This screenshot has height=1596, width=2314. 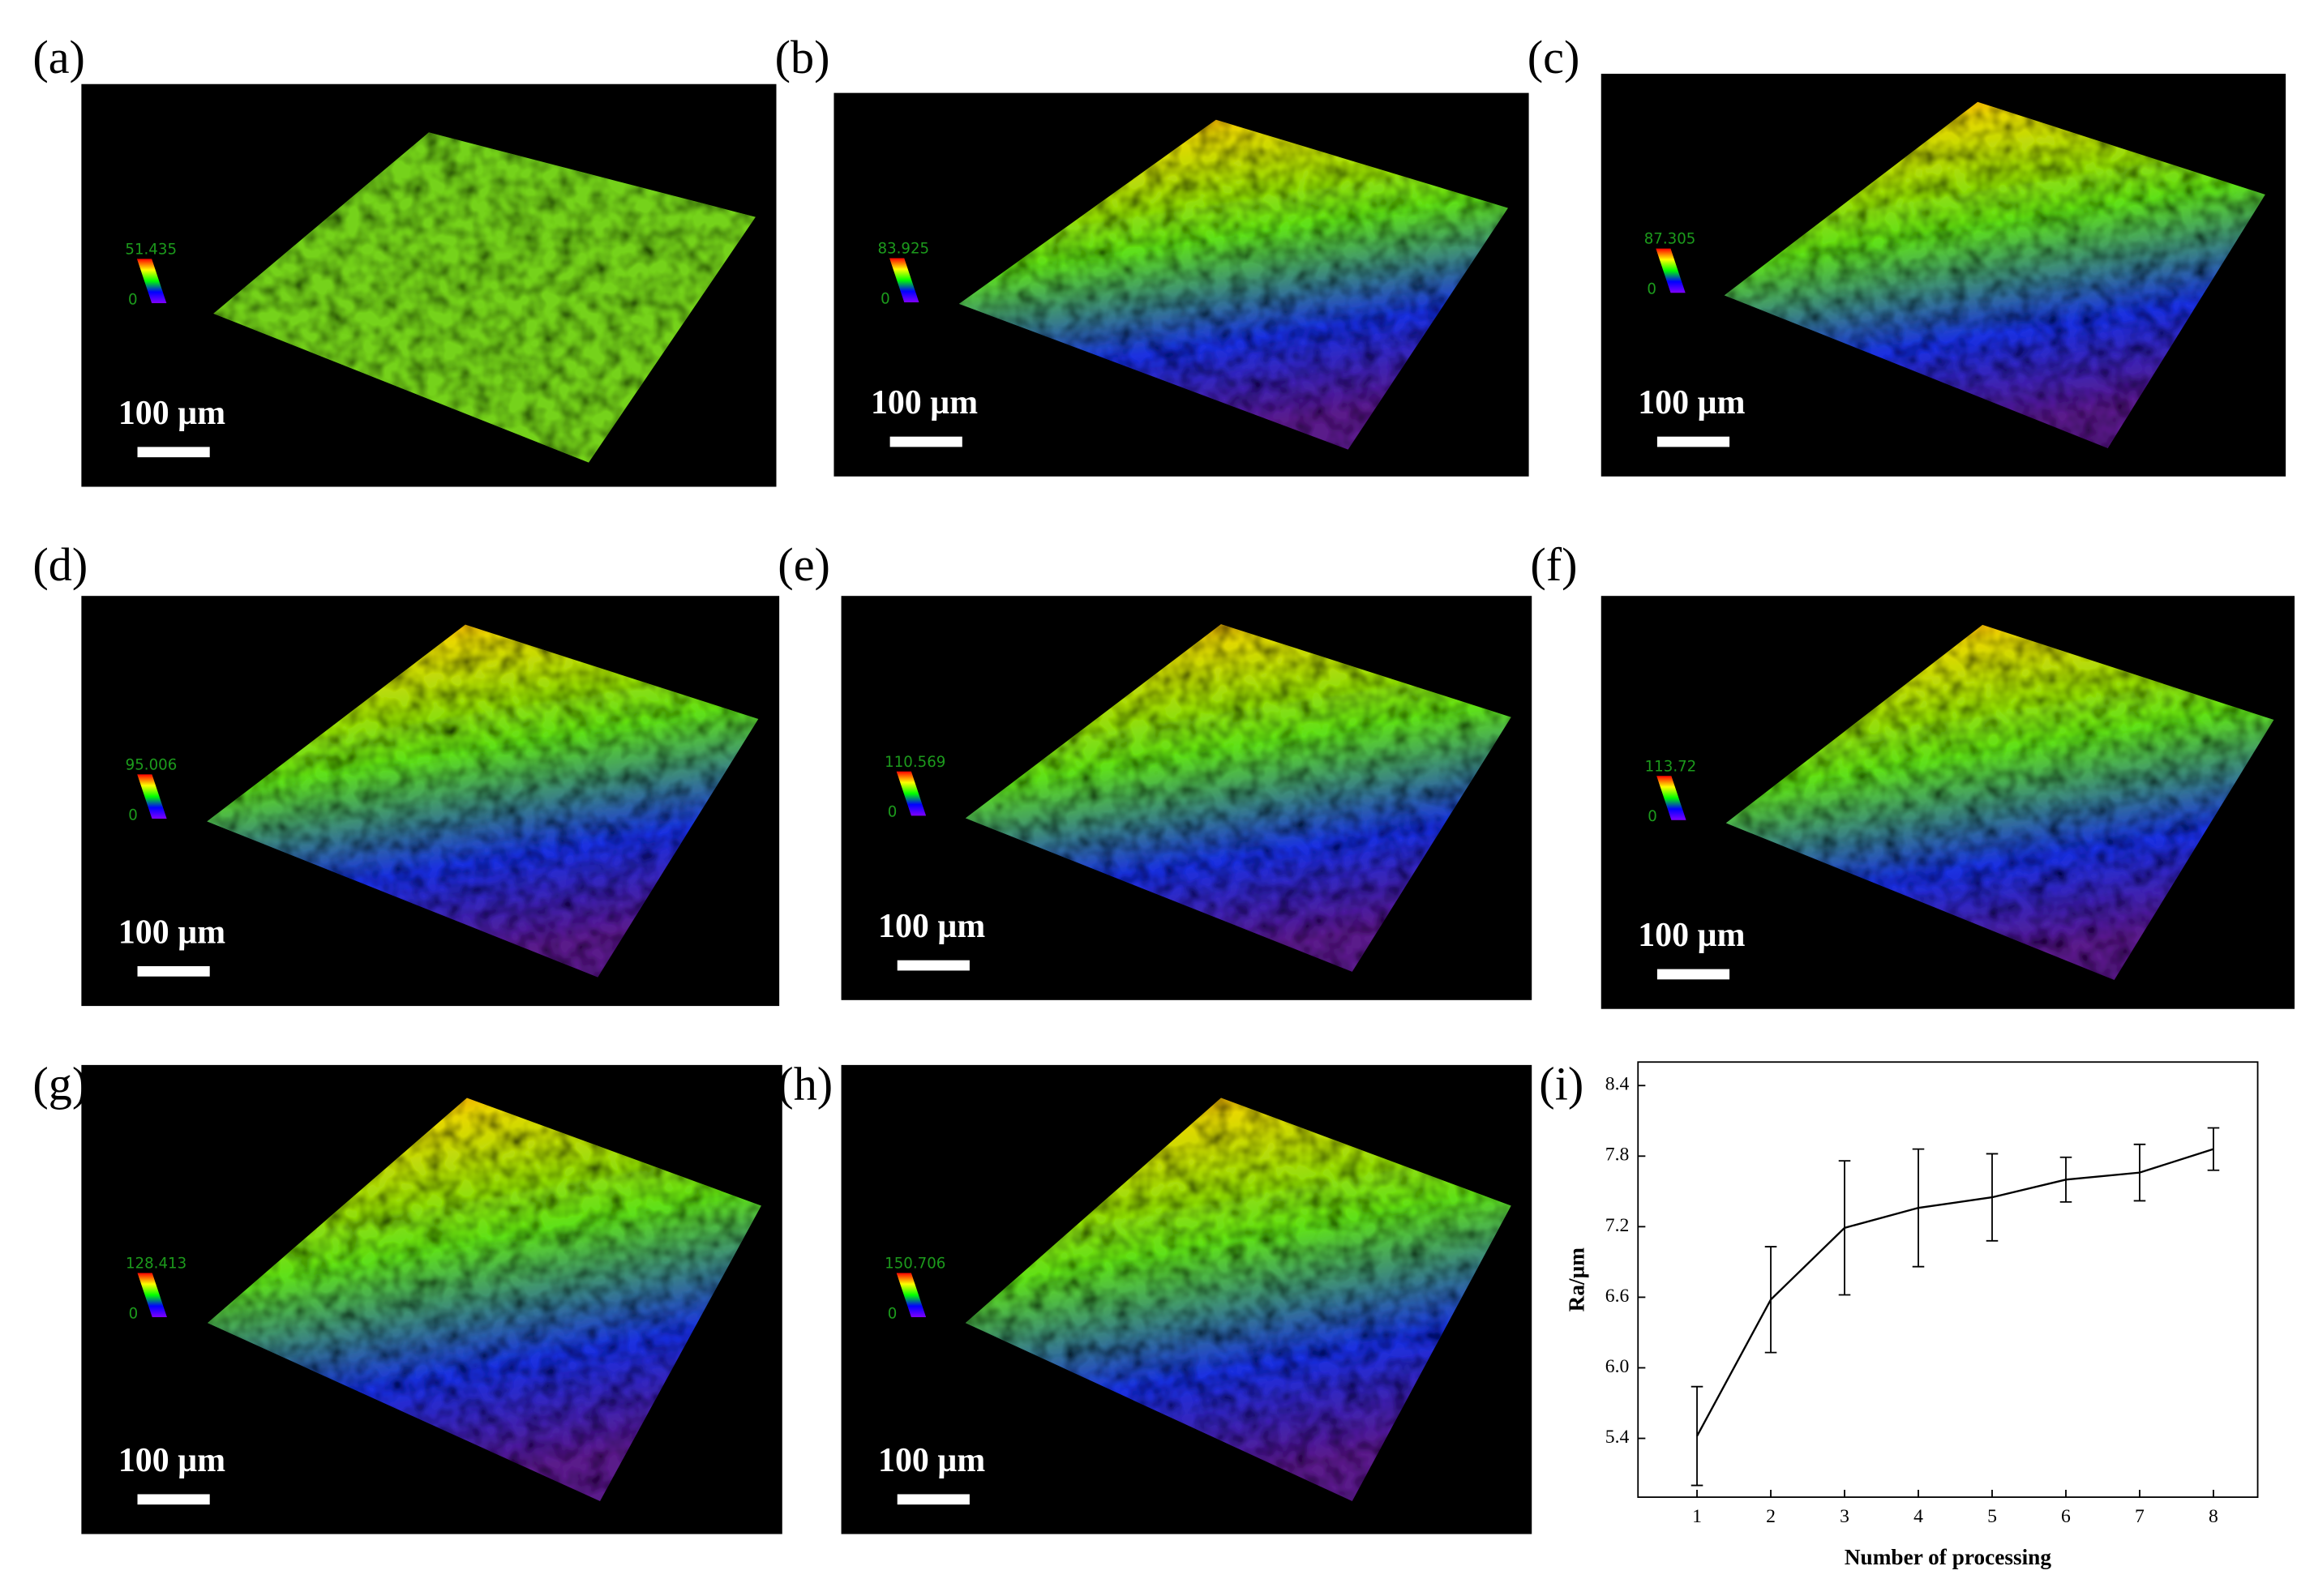 What do you see at coordinates (1554, 57) in the screenshot?
I see `panel-label: (c)` at bounding box center [1554, 57].